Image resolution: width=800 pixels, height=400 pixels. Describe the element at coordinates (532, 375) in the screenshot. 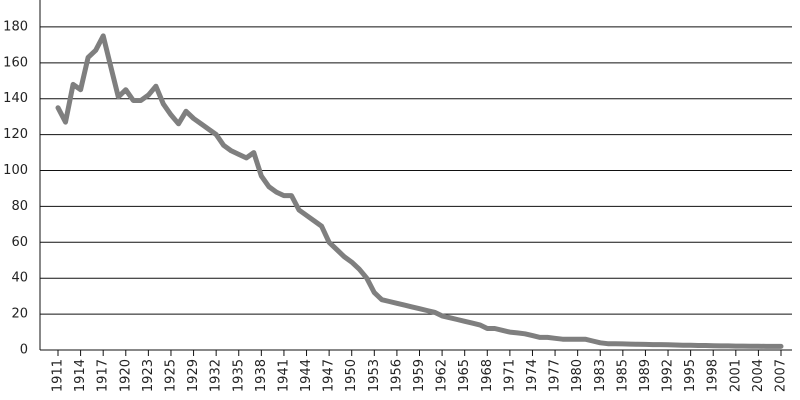

I see `x-tick-label: 1974` at that location.